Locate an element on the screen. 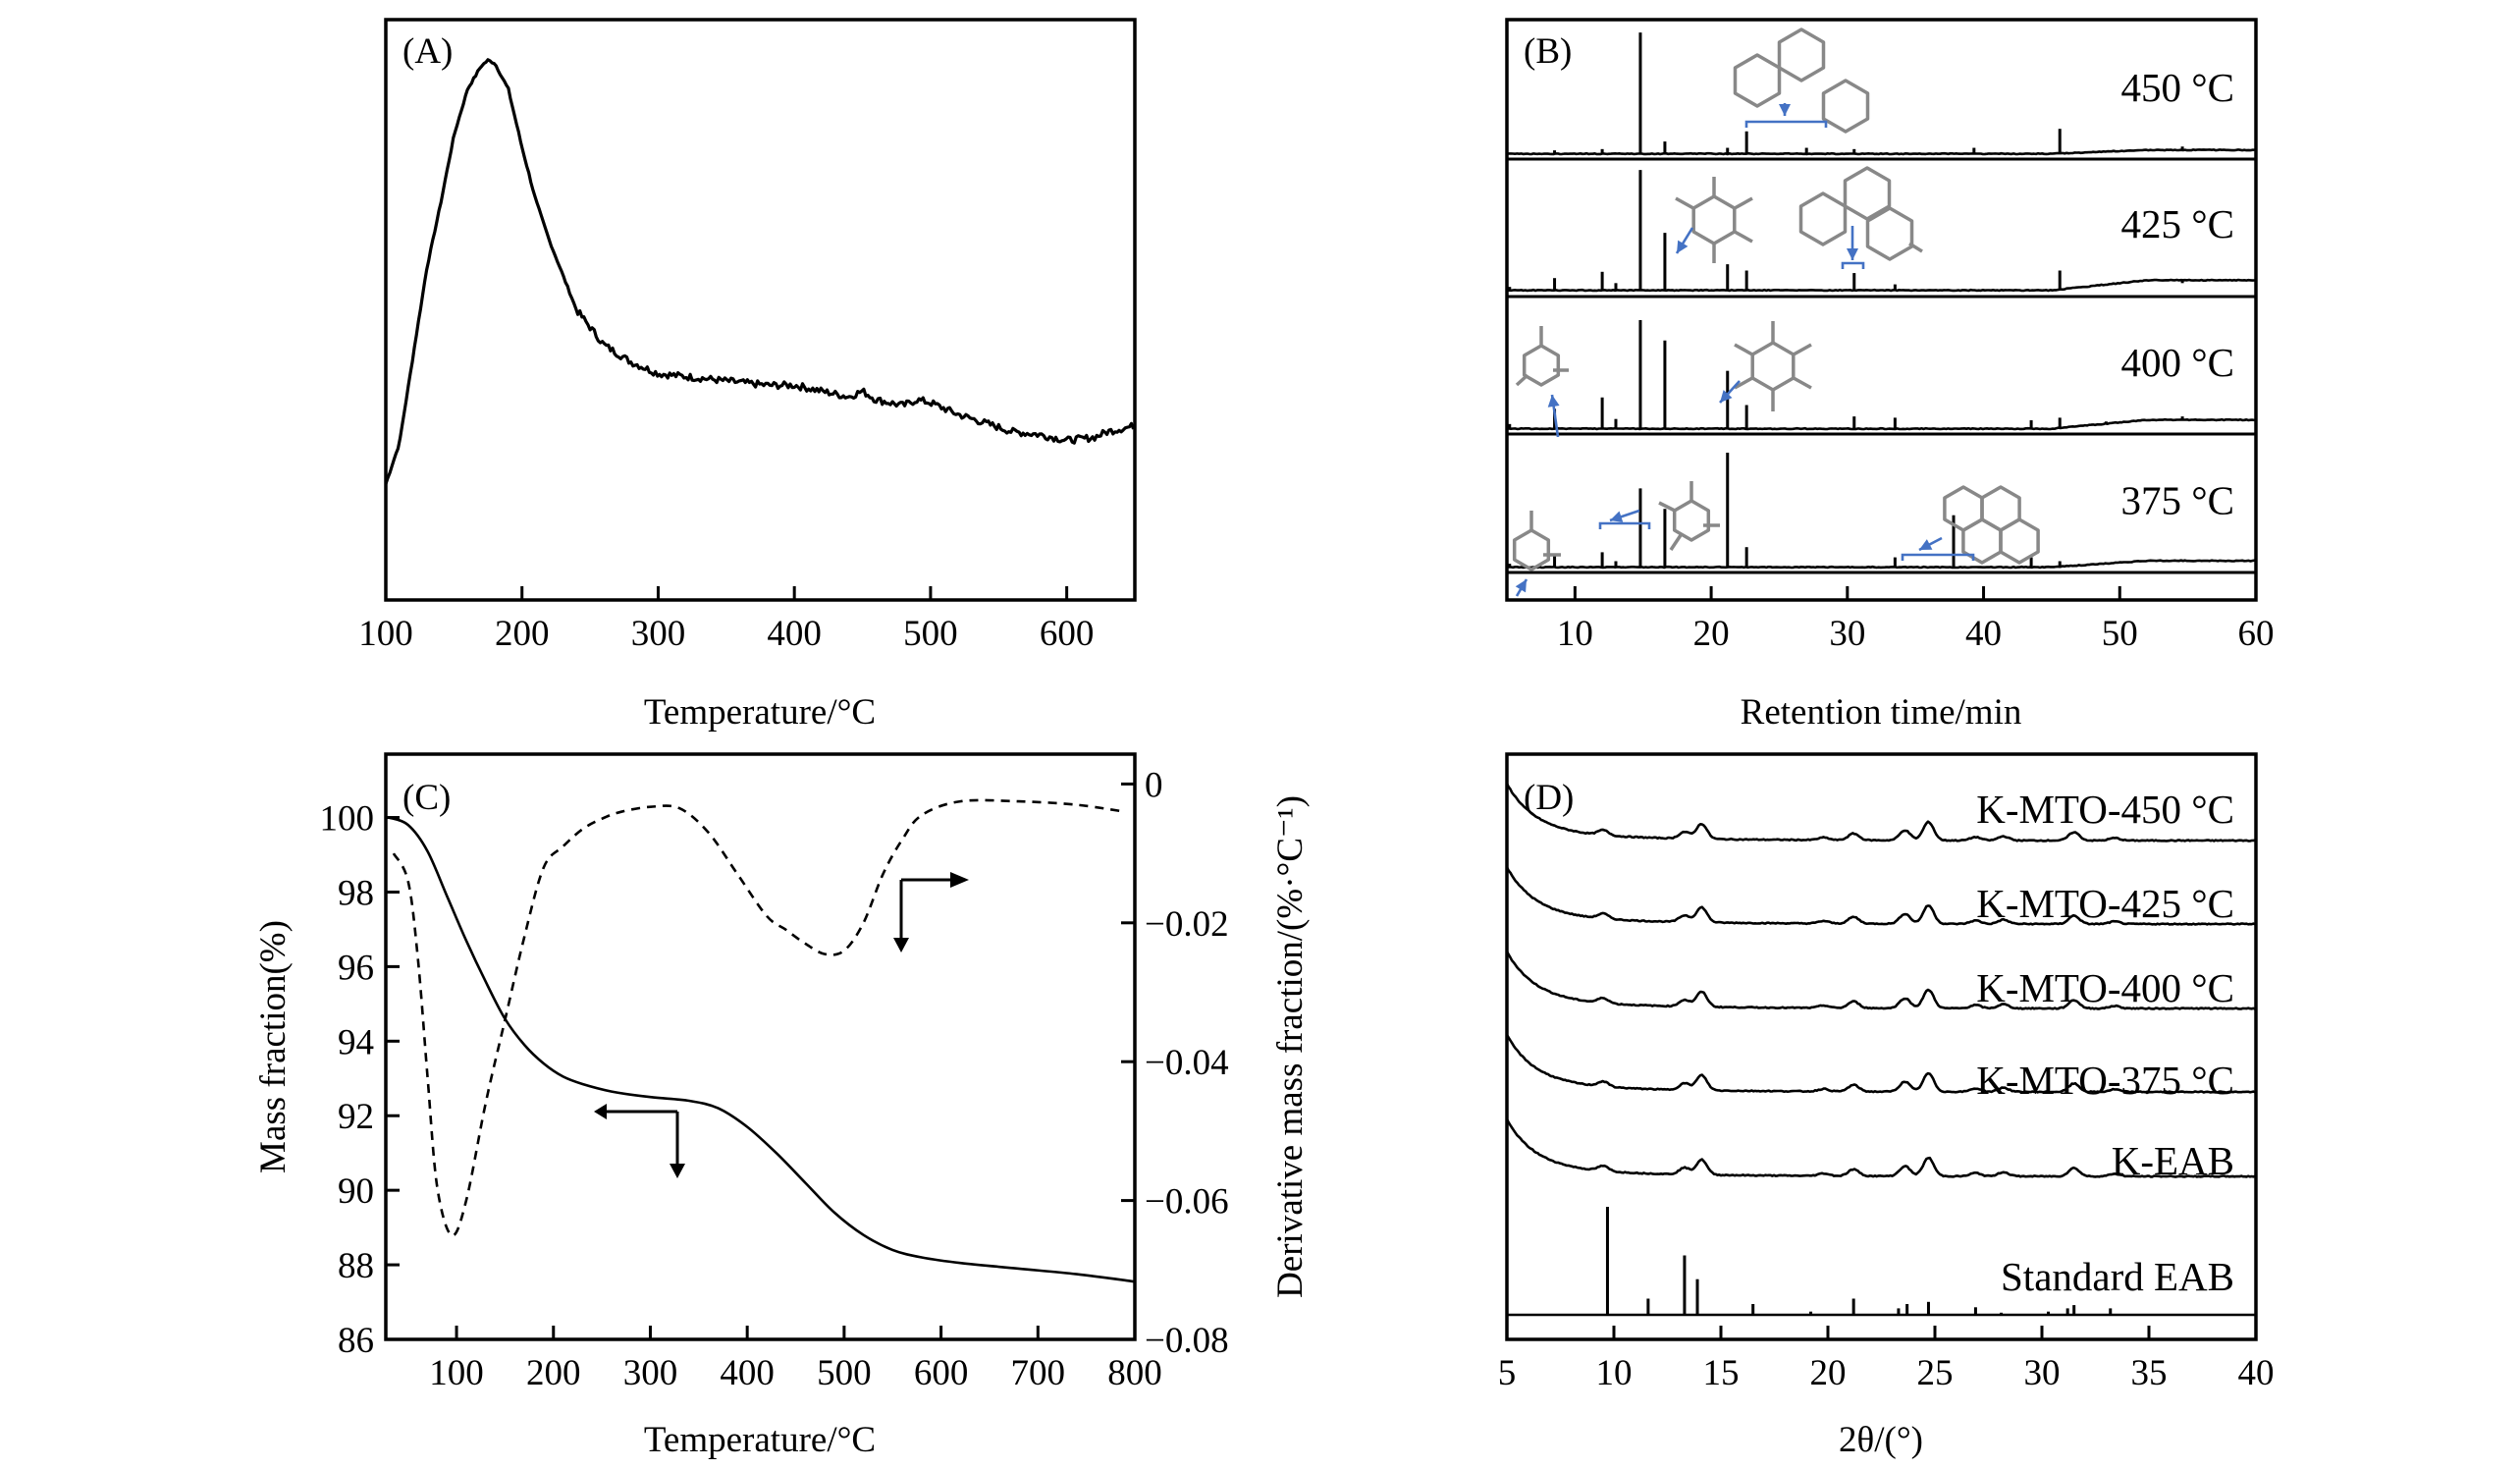 This screenshot has width=2520, height=1469. panel-d-label: (D) is located at coordinates (1549, 798).